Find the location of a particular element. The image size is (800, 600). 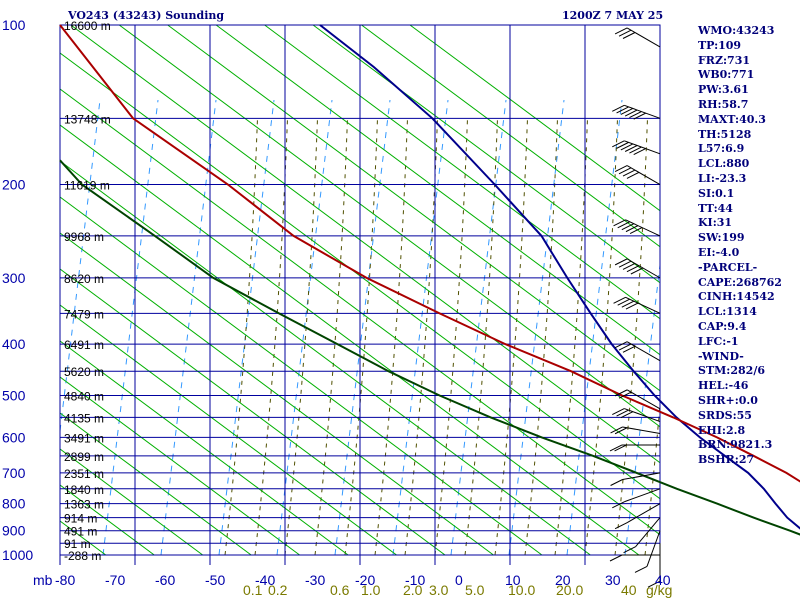

height-label: 1363 m is located at coordinates (84, 505).